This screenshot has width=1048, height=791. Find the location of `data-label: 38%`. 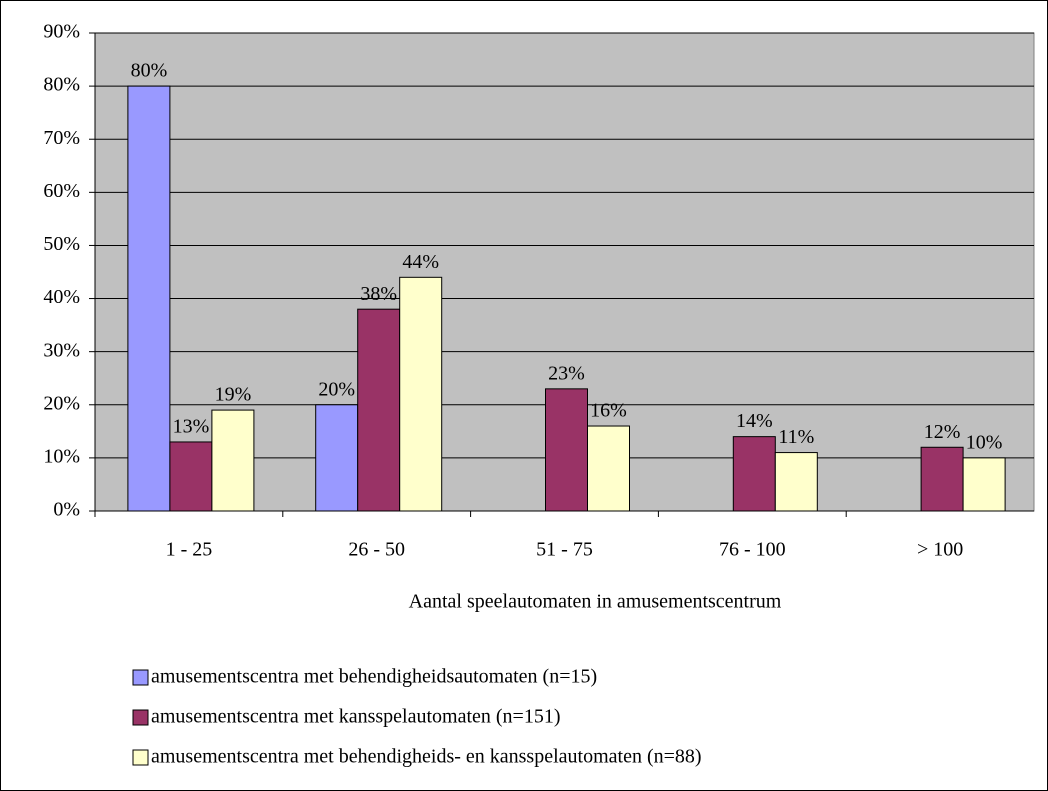

data-label: 38% is located at coordinates (378, 294).